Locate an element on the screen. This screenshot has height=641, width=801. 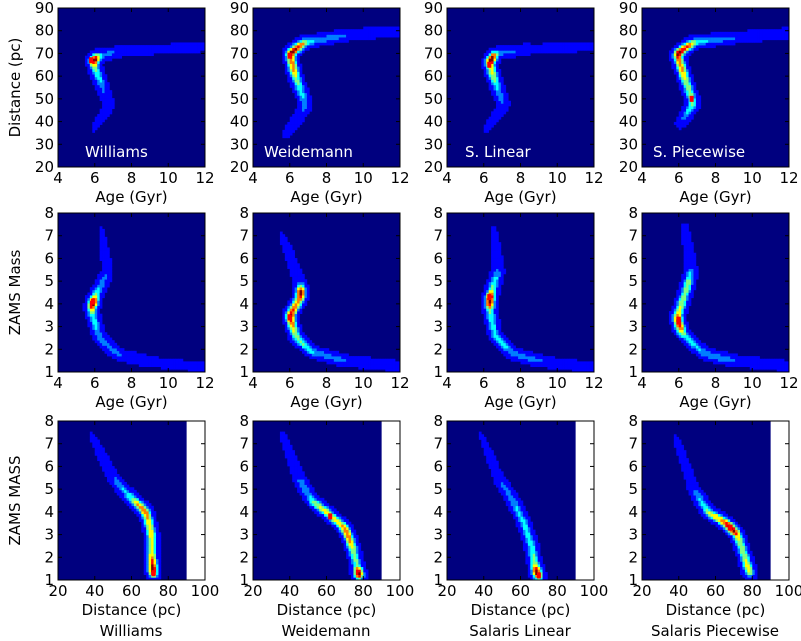
x-tick-label: 8 is located at coordinates (716, 383).